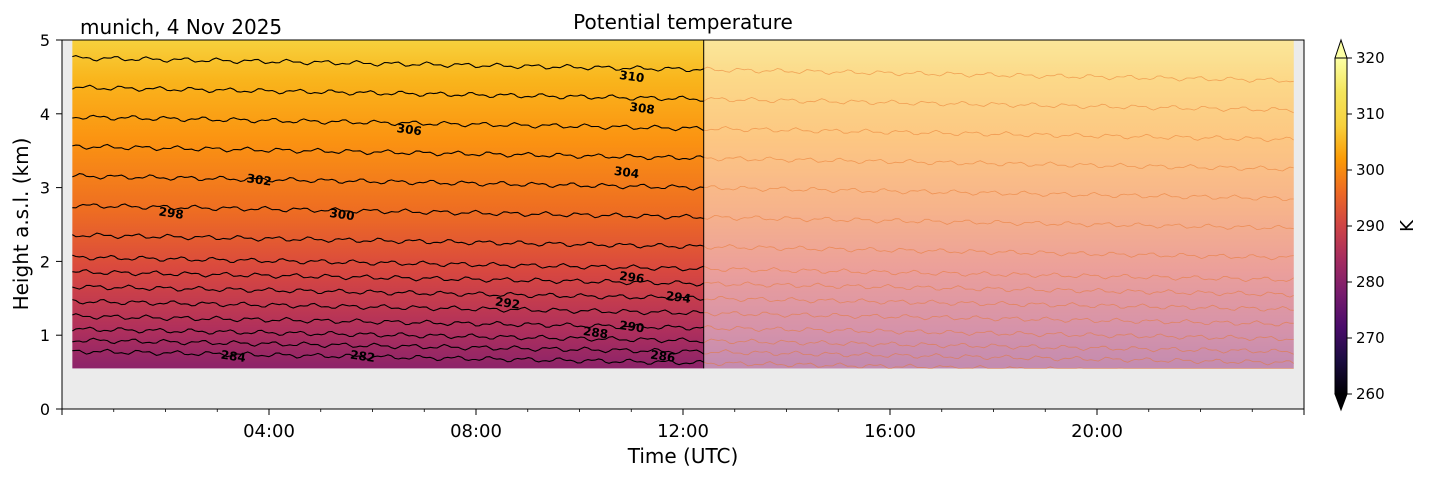 The width and height of the screenshot is (1429, 478). What do you see at coordinates (1370, 170) in the screenshot?
I see `colorbar-tick-label: 300` at bounding box center [1370, 170].